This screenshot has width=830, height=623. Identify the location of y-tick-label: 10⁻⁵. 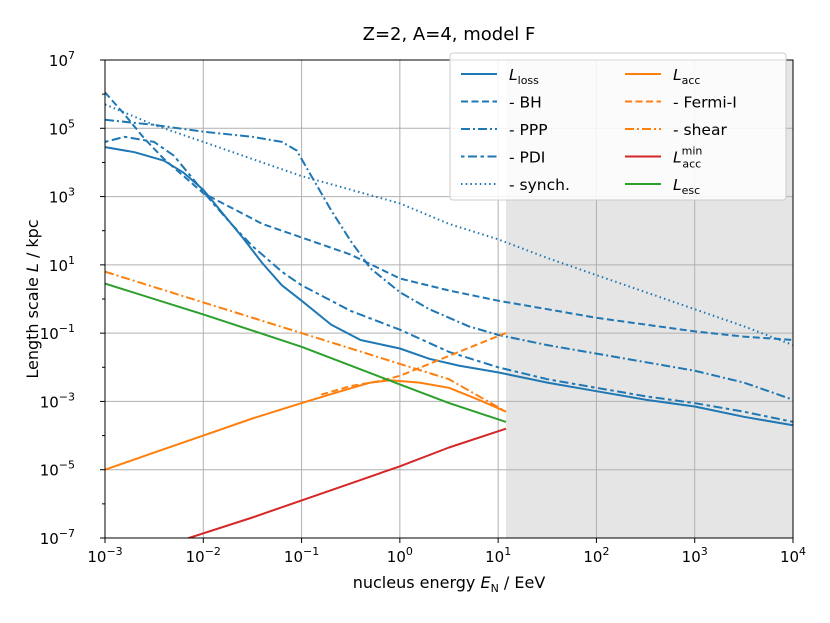
(57, 469).